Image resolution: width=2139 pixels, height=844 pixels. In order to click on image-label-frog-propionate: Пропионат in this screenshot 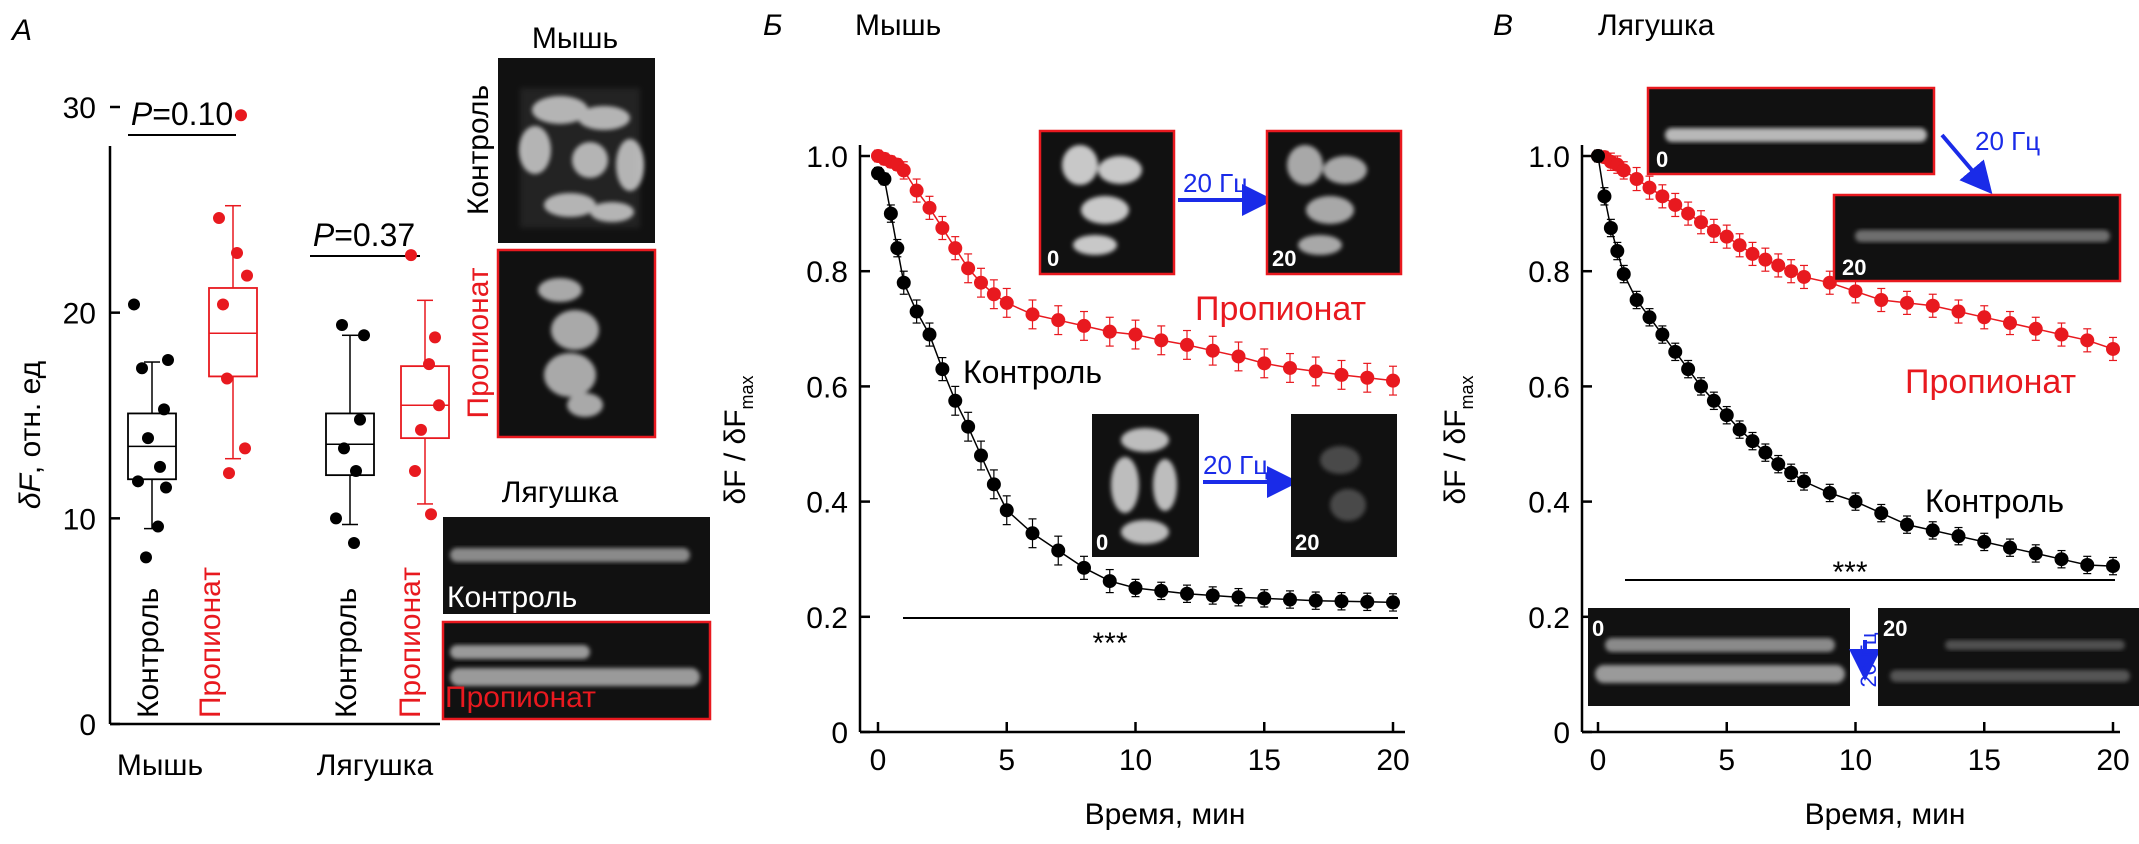, I will do `click(520, 697)`.